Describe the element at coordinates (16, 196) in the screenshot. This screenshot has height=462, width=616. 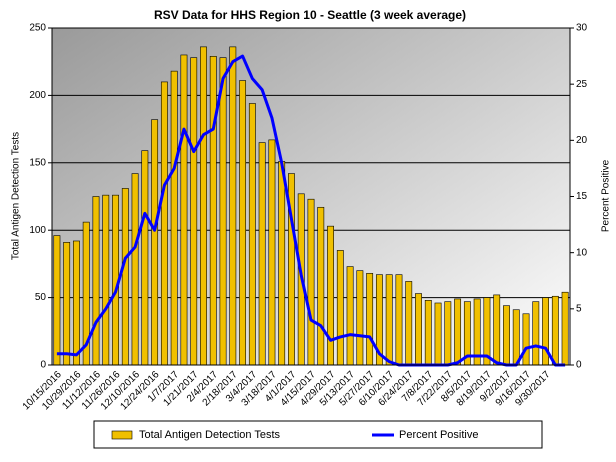
I see `y-axis-title: Total Antigen Detection Tests` at that location.